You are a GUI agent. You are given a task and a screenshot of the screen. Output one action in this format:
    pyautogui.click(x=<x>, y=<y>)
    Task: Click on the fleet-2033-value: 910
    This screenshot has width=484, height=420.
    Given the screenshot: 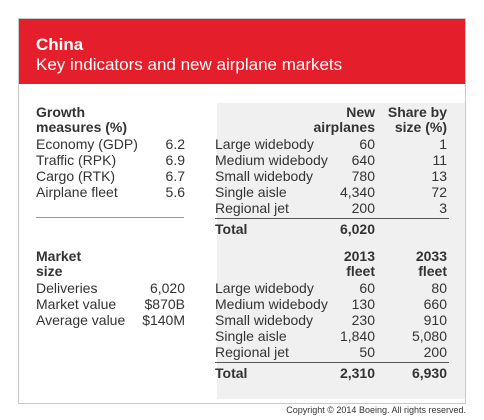 What is the action you would take?
    pyautogui.click(x=435, y=320)
    